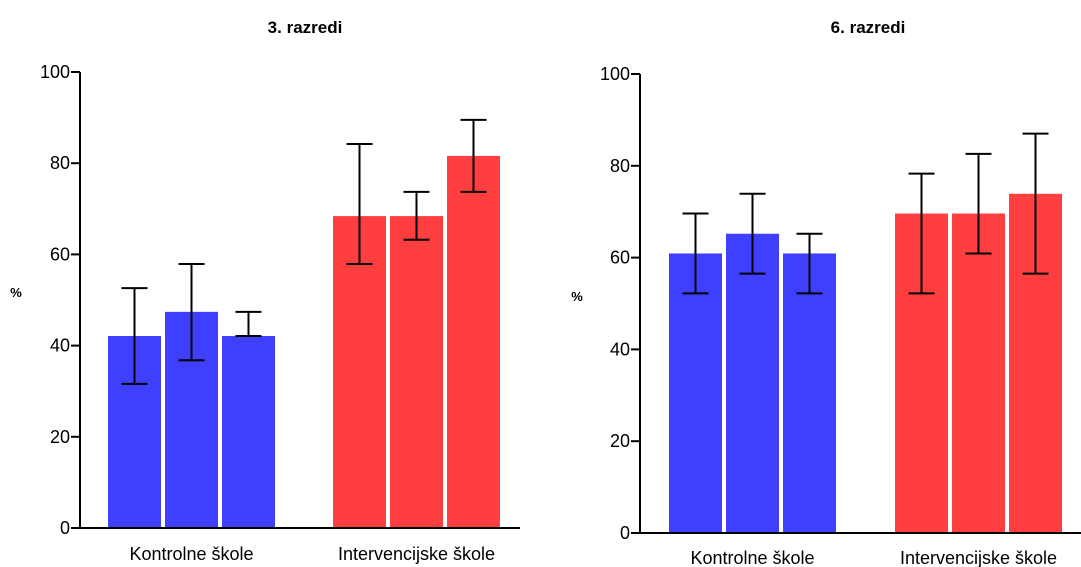  I want to click on chart-title: 3. razredi, so click(305, 27).